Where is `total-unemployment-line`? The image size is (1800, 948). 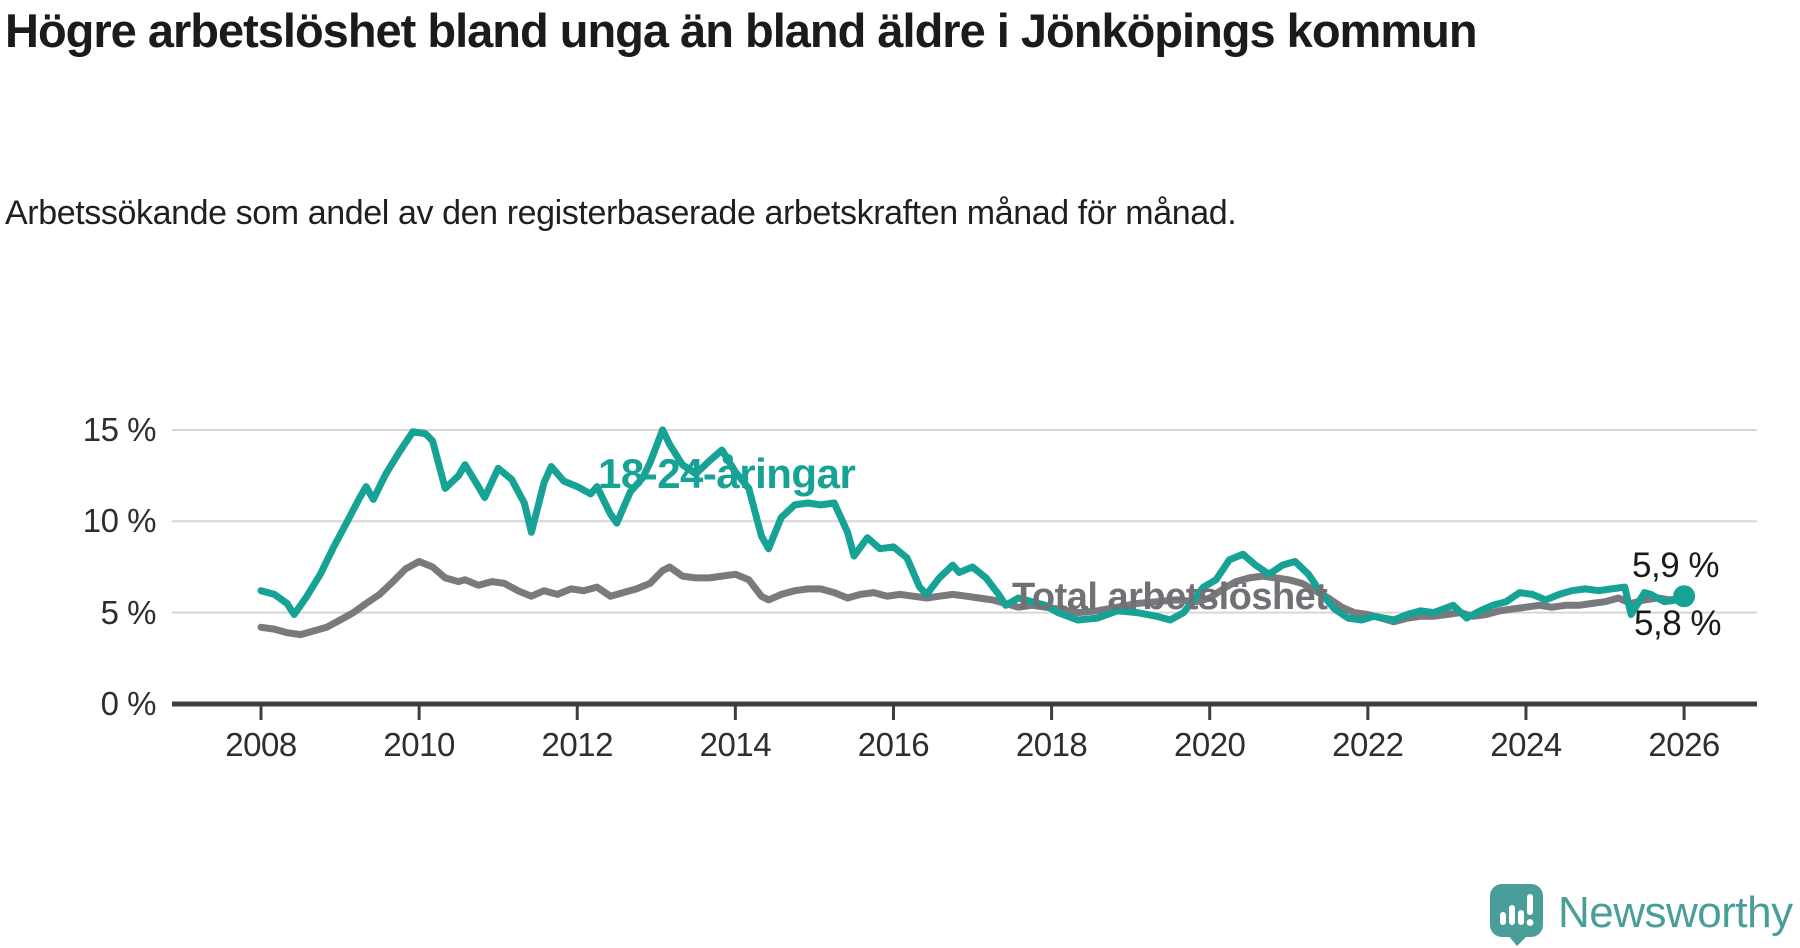 total-unemployment-line is located at coordinates (972, 598).